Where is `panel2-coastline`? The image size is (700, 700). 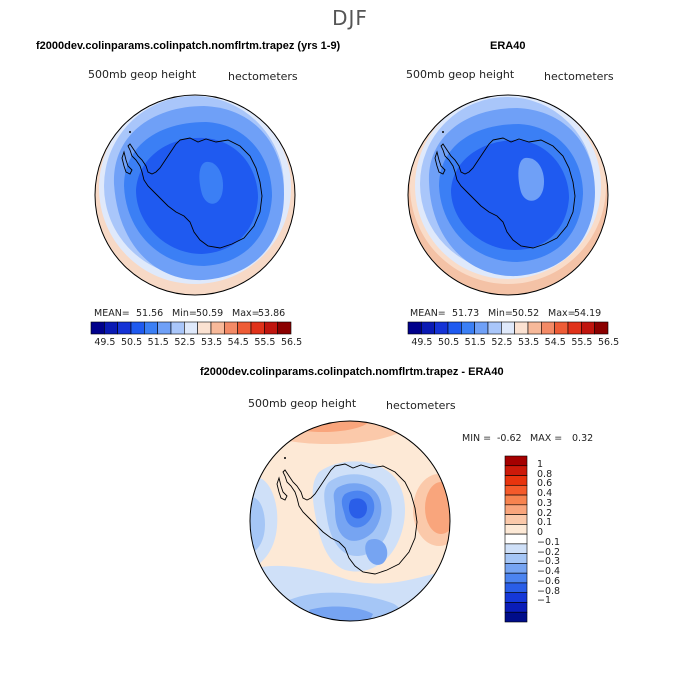
panel2-coastline is located at coordinates (508, 193).